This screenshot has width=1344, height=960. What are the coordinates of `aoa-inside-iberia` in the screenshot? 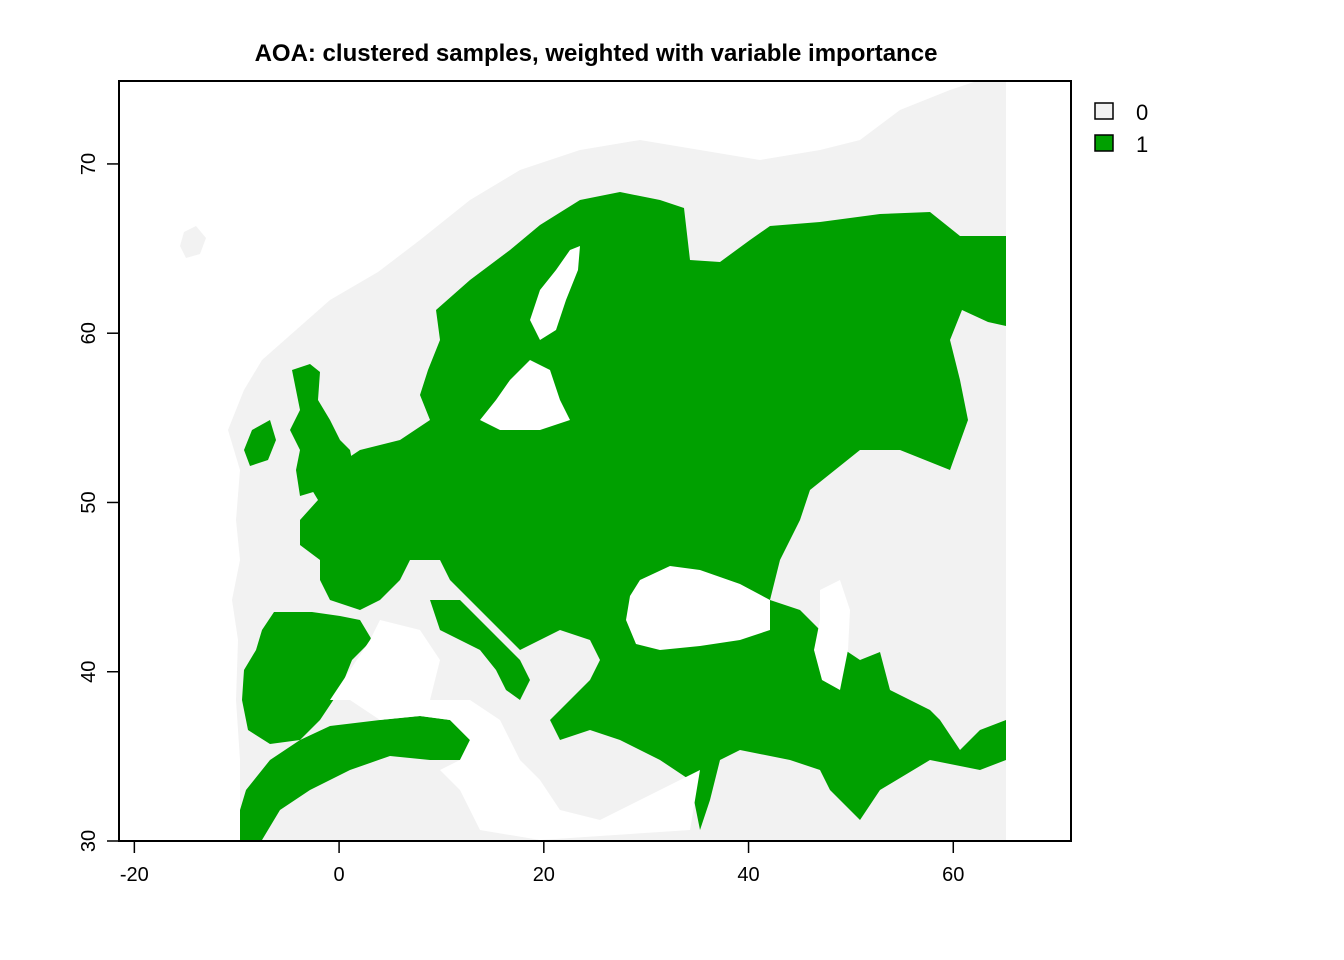 It's located at (307, 678).